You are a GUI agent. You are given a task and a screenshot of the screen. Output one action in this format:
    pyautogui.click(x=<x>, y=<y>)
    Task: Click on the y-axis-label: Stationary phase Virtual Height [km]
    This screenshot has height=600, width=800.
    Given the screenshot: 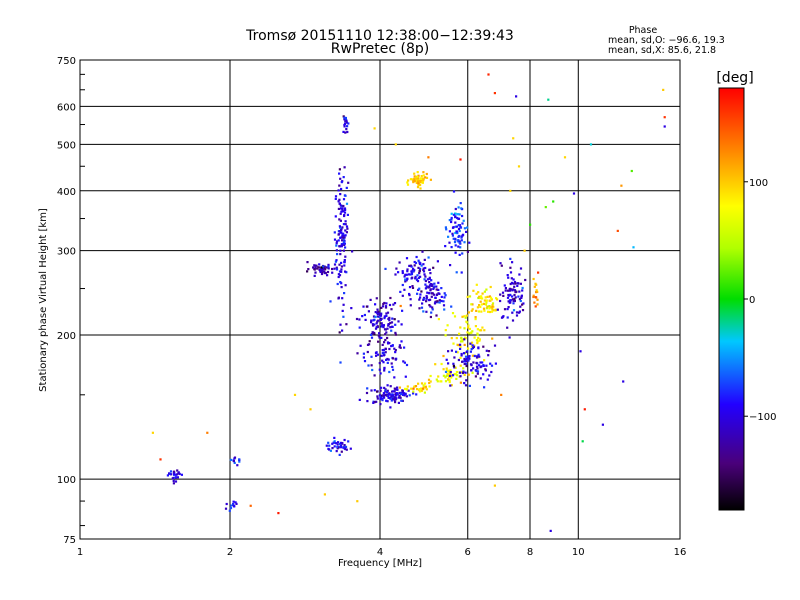 What is the action you would take?
    pyautogui.click(x=43, y=300)
    